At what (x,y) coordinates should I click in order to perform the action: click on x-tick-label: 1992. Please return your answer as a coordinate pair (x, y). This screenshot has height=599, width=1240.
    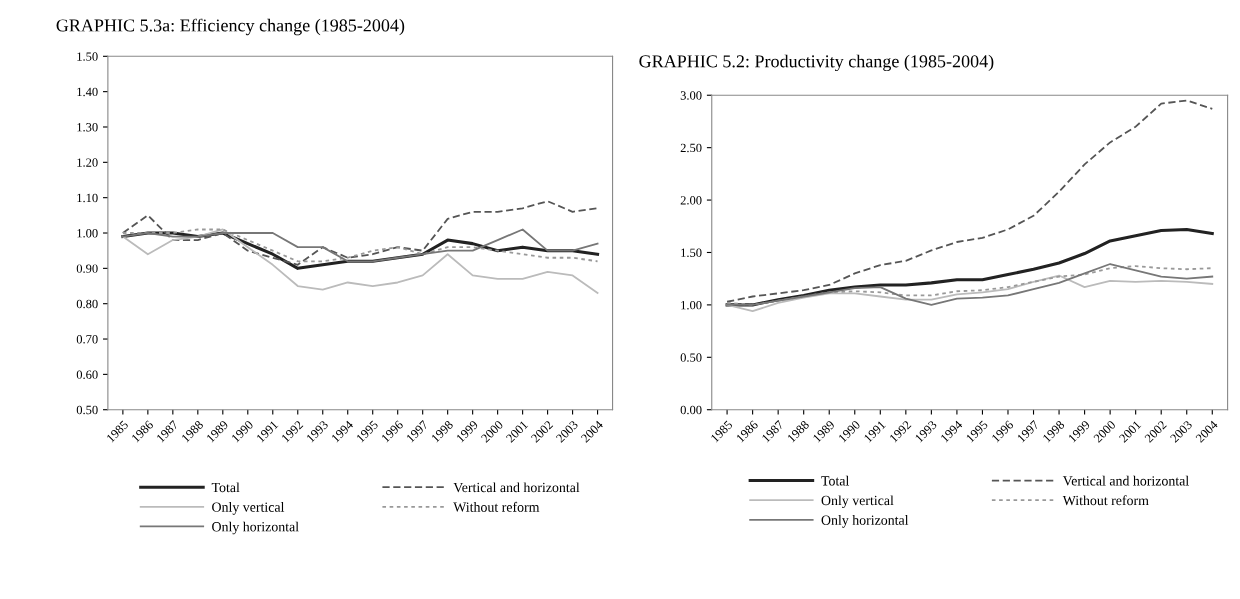
    Looking at the image, I should click on (292, 431).